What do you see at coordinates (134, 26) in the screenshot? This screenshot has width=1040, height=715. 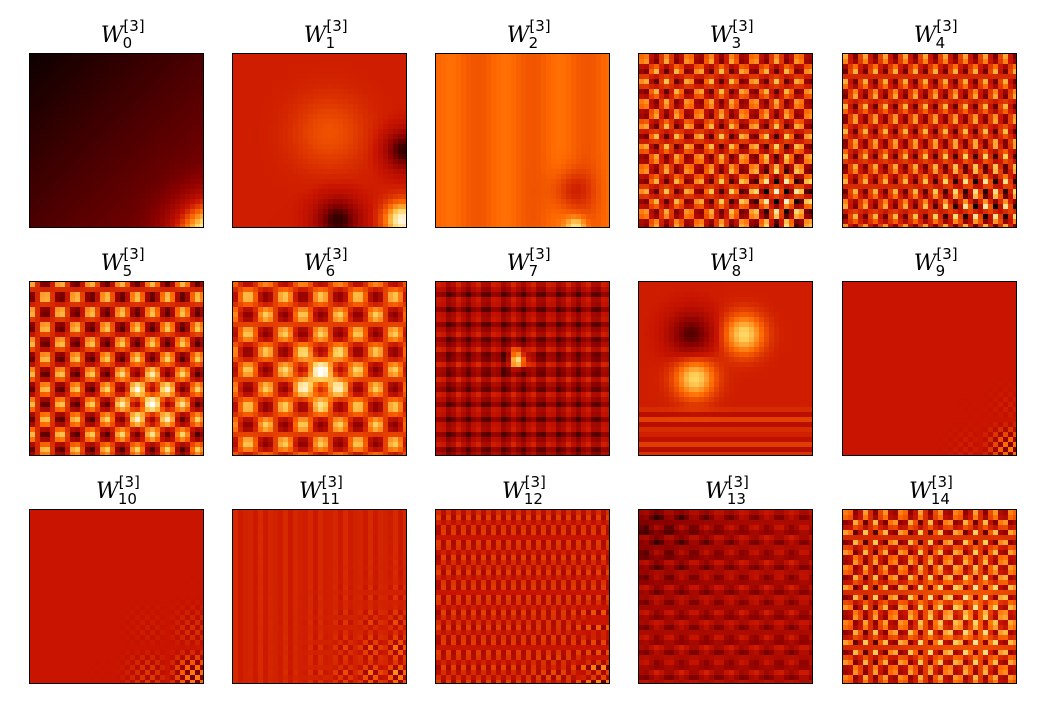 I see `panel-title-superscript: [3]` at bounding box center [134, 26].